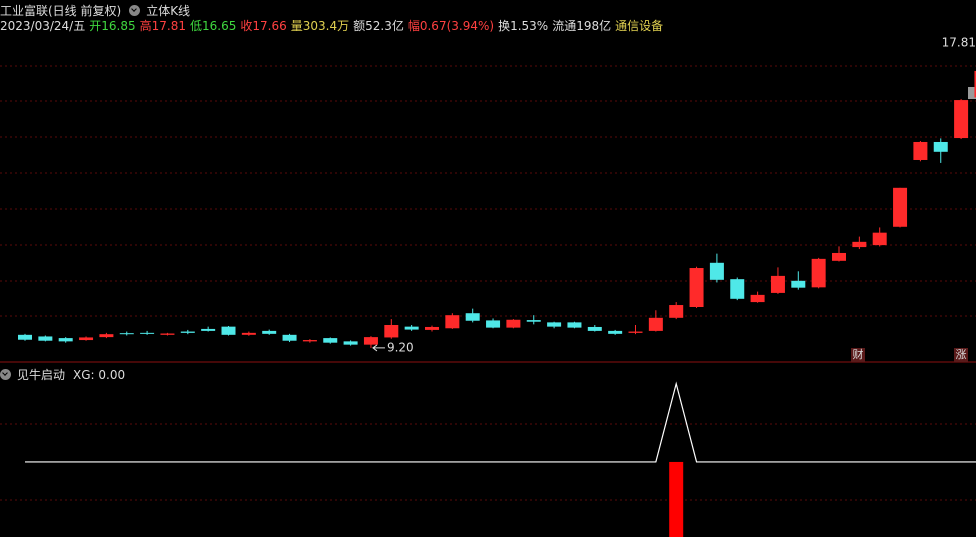 The image size is (976, 537). Describe the element at coordinates (99, 374) in the screenshot. I see `indicator-legend: XG: 0.00` at that location.